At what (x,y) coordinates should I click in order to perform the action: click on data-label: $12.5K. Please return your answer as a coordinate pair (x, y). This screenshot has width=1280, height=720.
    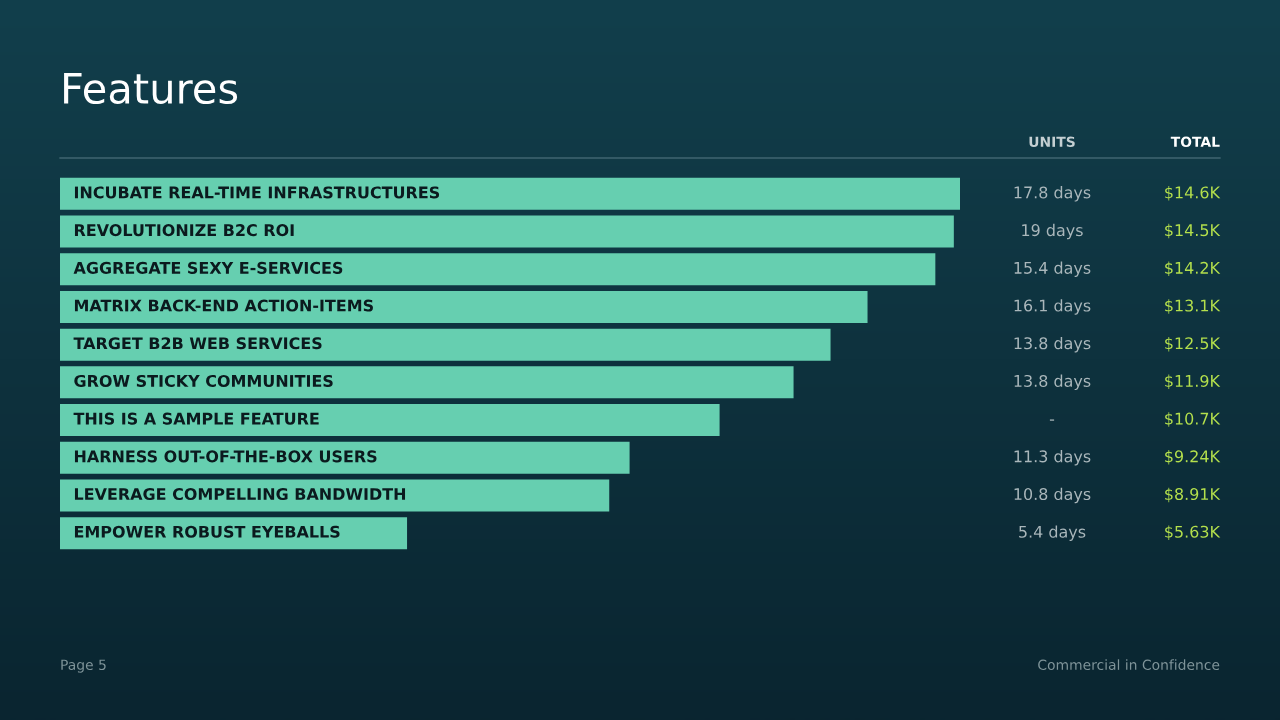
    Looking at the image, I should click on (1193, 344).